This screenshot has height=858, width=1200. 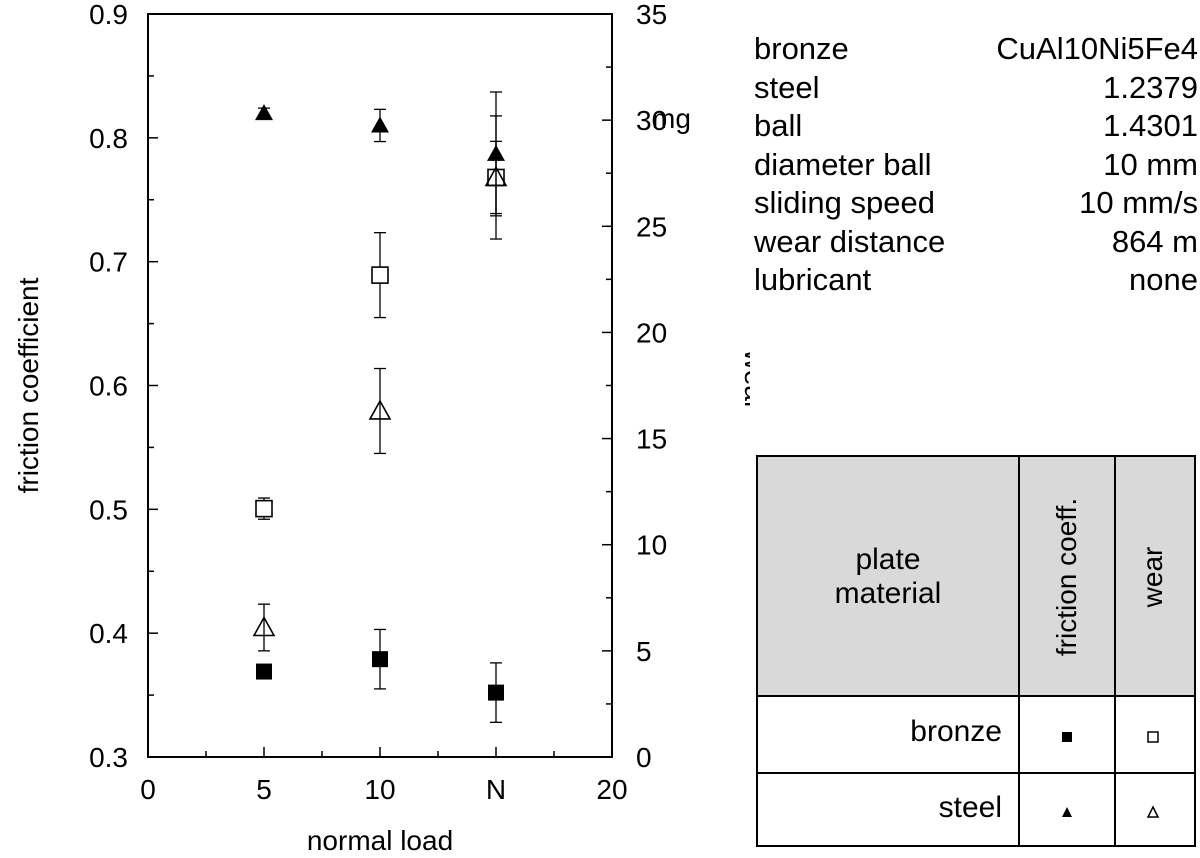 What do you see at coordinates (651, 226) in the screenshot?
I see `y2-tick-label: 25` at bounding box center [651, 226].